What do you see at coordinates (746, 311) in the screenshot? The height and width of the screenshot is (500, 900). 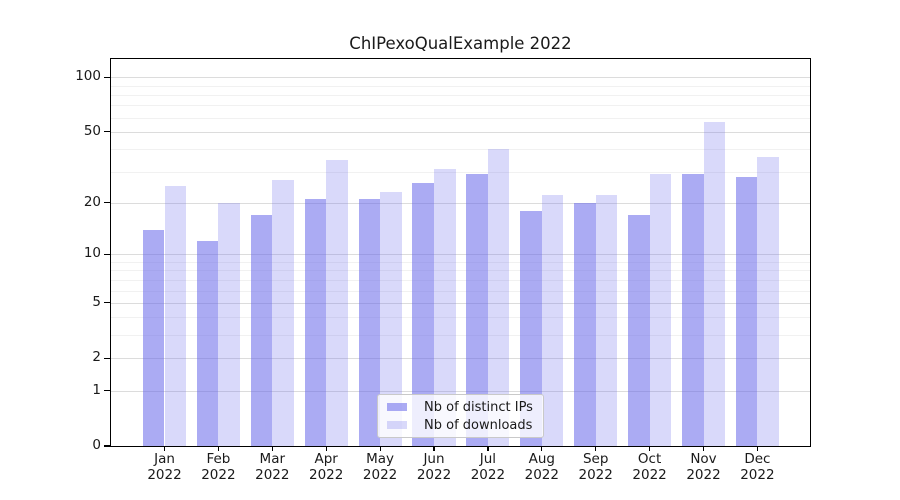 I see `bar-distinct-ips-dec` at bounding box center [746, 311].